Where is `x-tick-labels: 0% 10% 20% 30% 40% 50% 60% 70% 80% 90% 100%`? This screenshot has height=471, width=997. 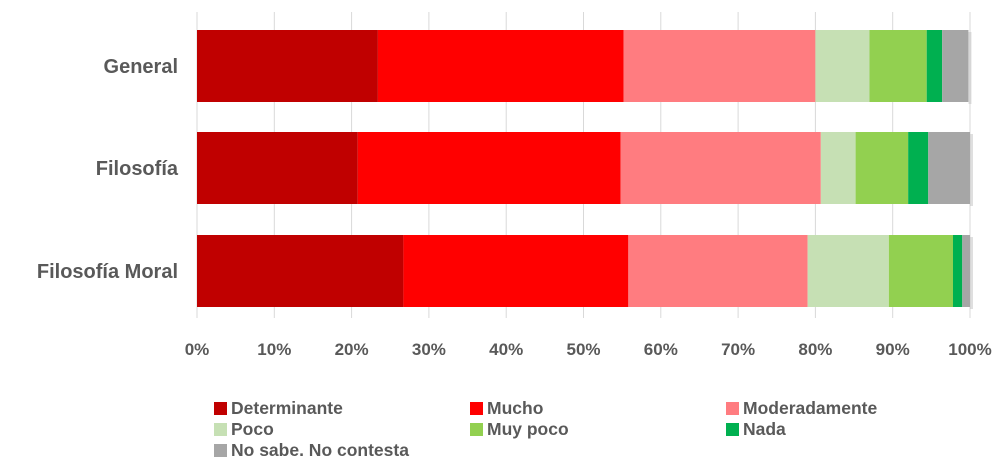 x-tick-labels: 0% 10% 20% 30% 40% 50% 60% 70% 80% 90% 100% is located at coordinates (588, 349).